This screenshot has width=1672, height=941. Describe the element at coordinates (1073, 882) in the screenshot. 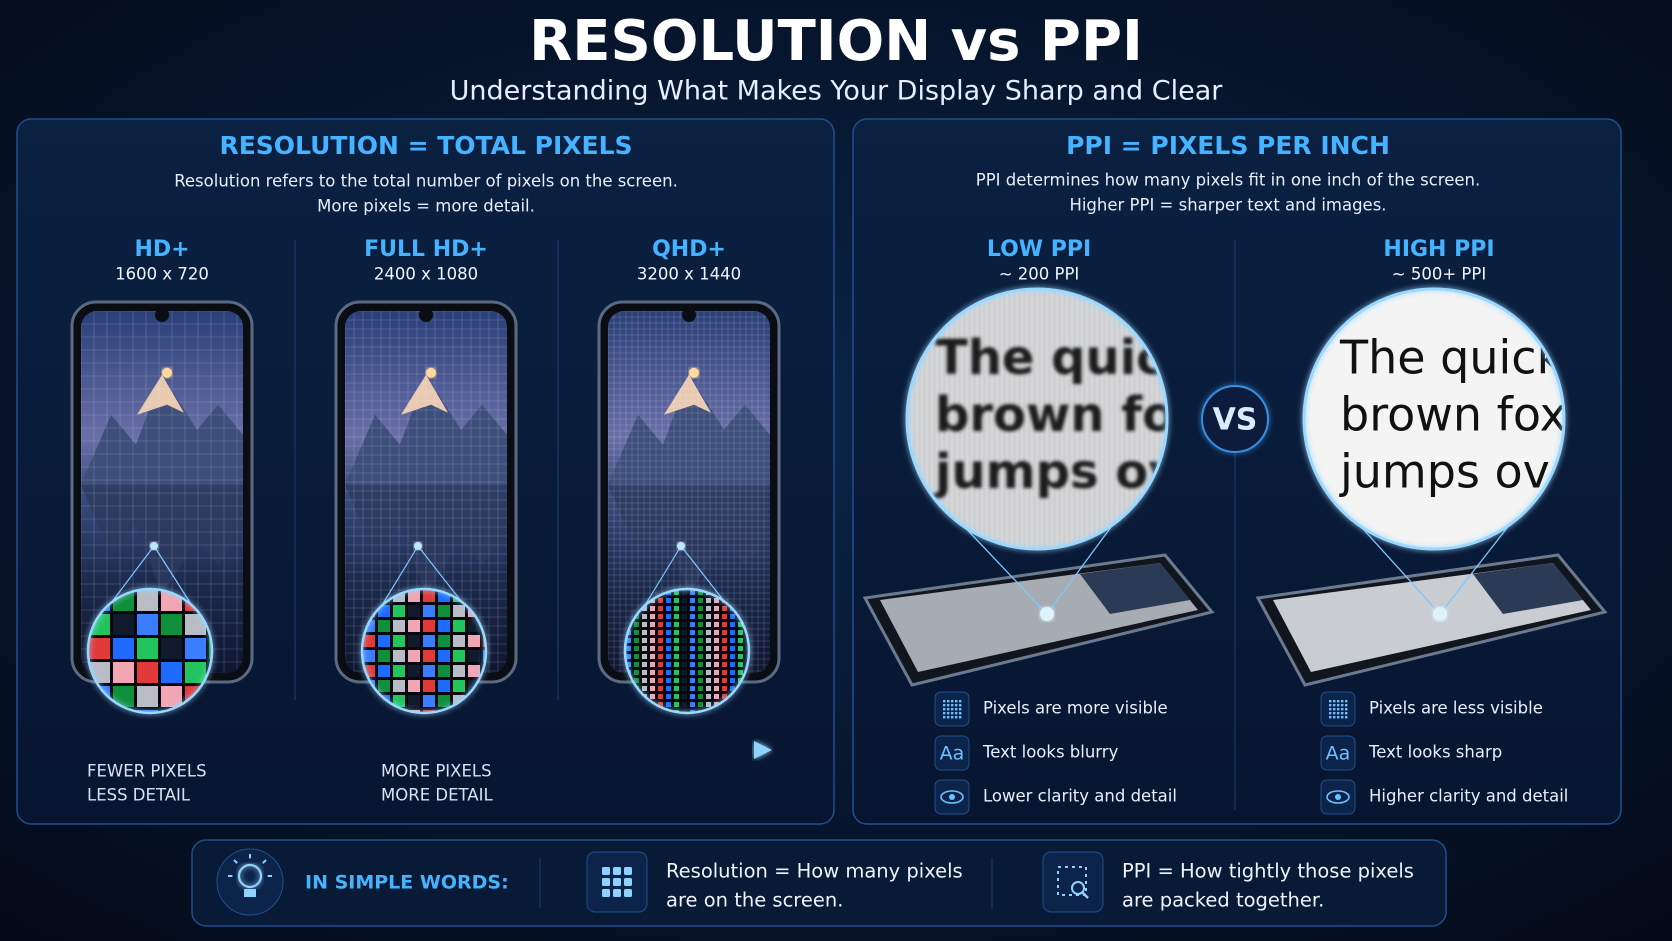

I see `summary-icon-box` at that location.